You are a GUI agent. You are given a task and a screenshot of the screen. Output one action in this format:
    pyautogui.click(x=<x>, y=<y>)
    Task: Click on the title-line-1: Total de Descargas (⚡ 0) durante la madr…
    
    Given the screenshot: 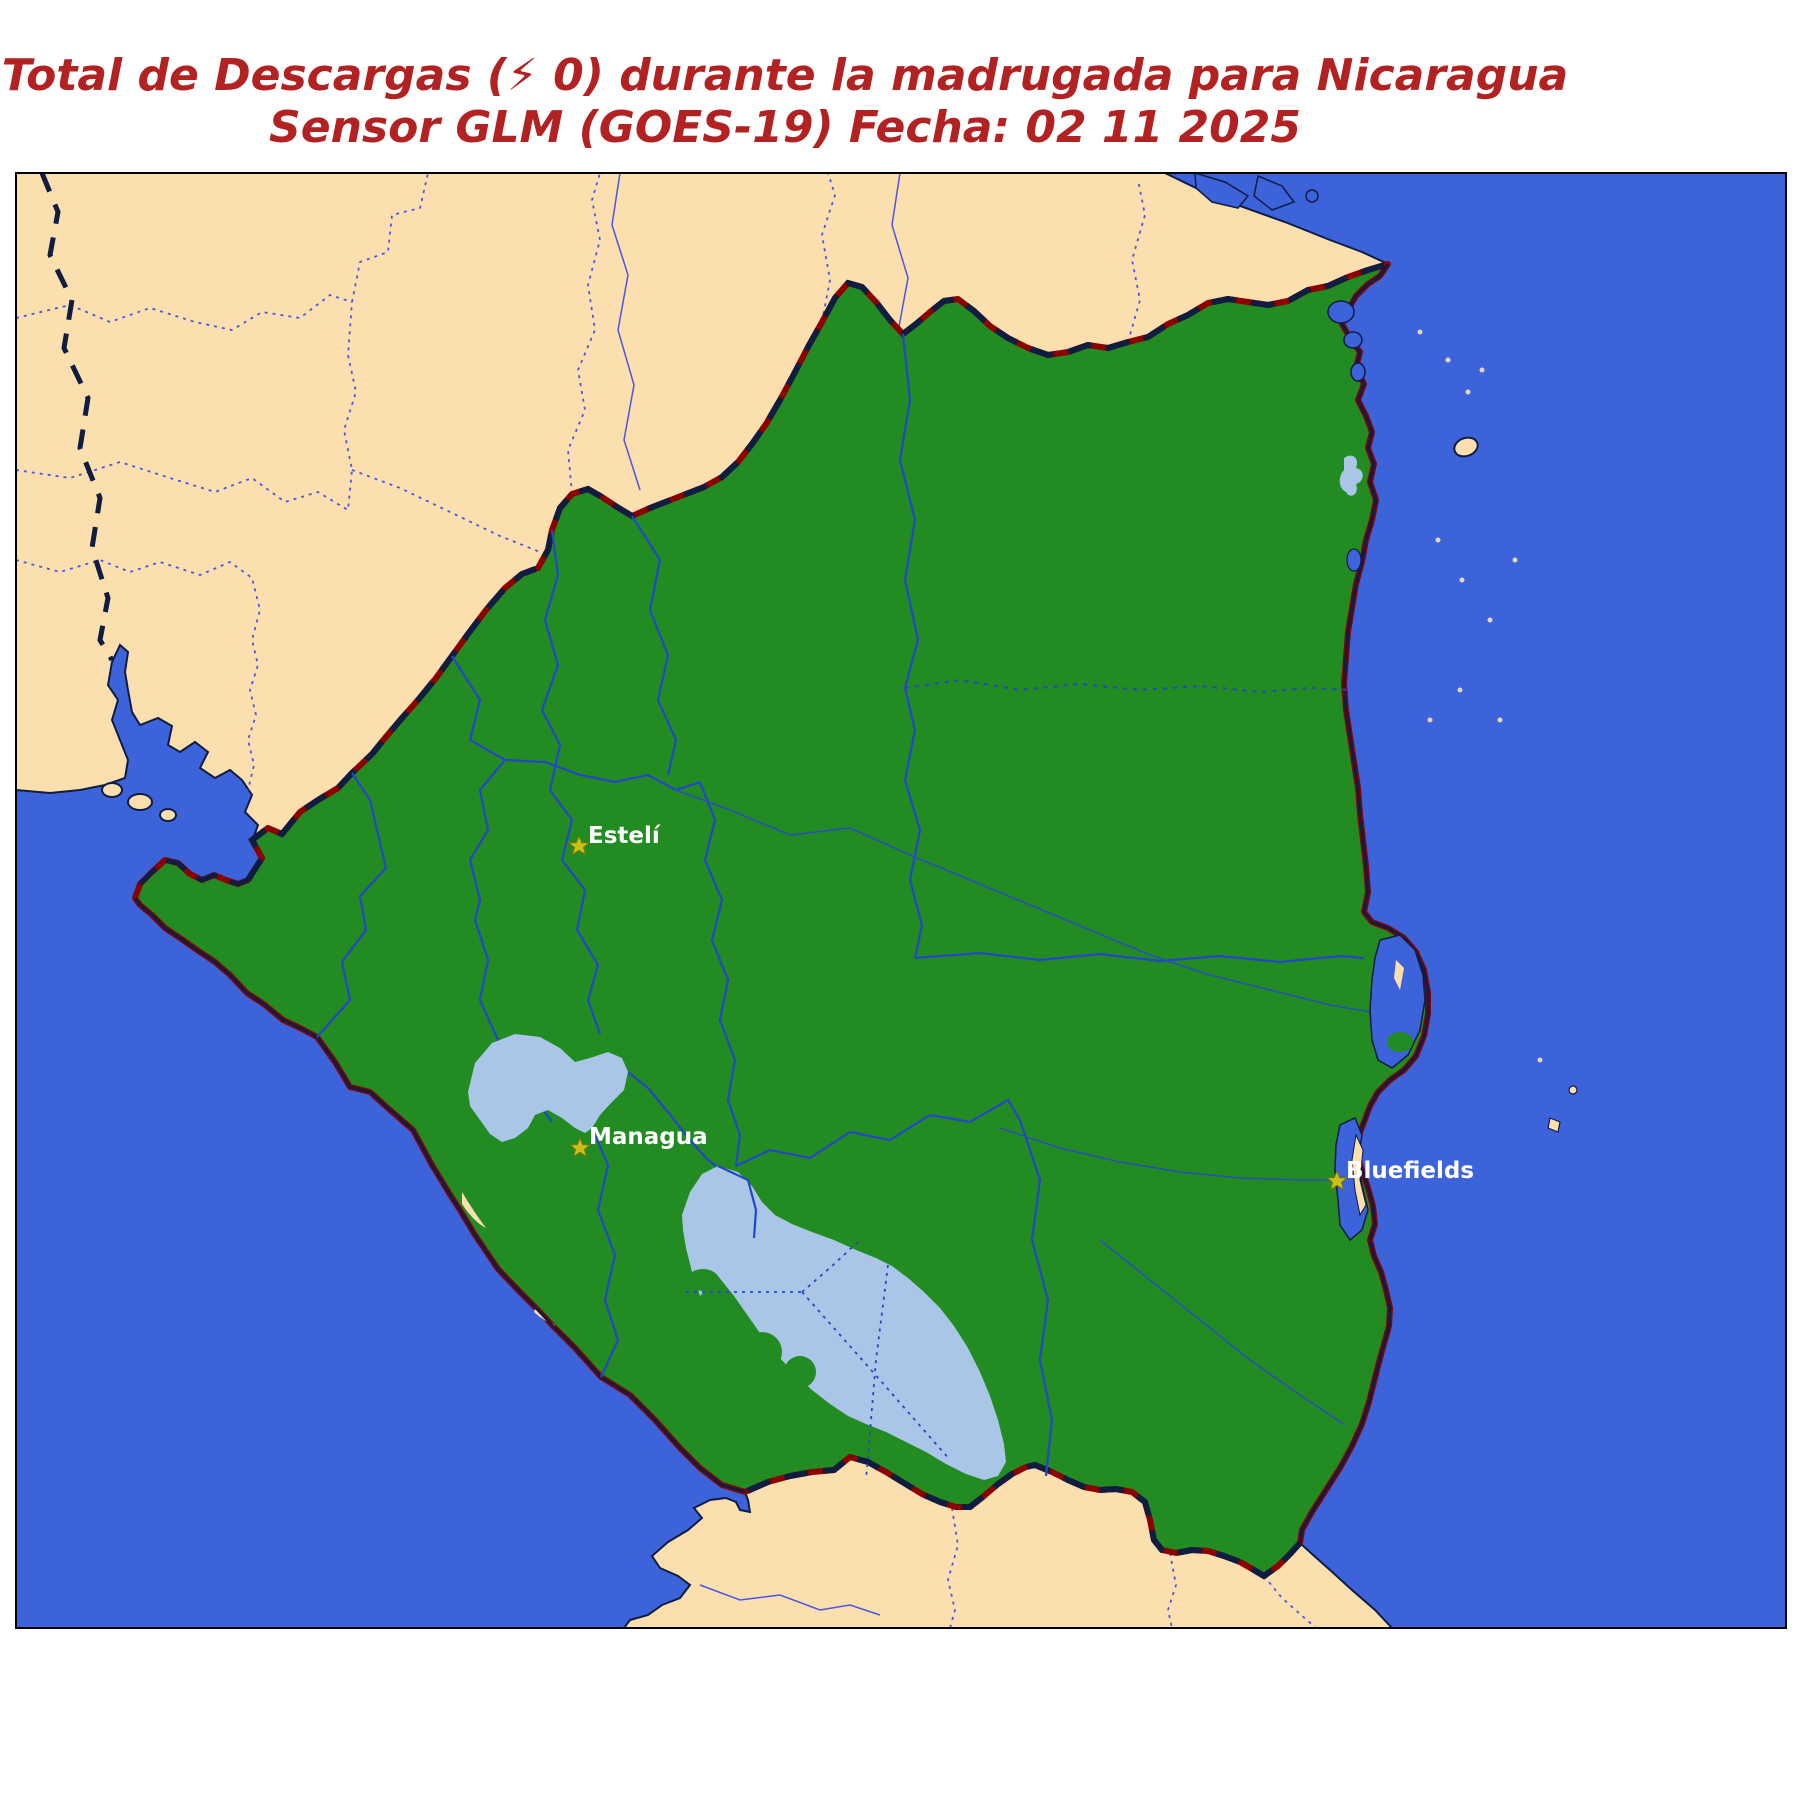 What is the action you would take?
    pyautogui.click(x=785, y=75)
    